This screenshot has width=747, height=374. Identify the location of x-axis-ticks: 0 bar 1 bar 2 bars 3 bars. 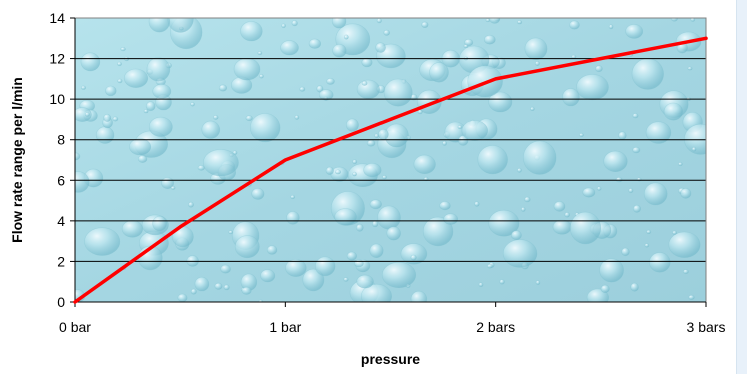
(392, 318).